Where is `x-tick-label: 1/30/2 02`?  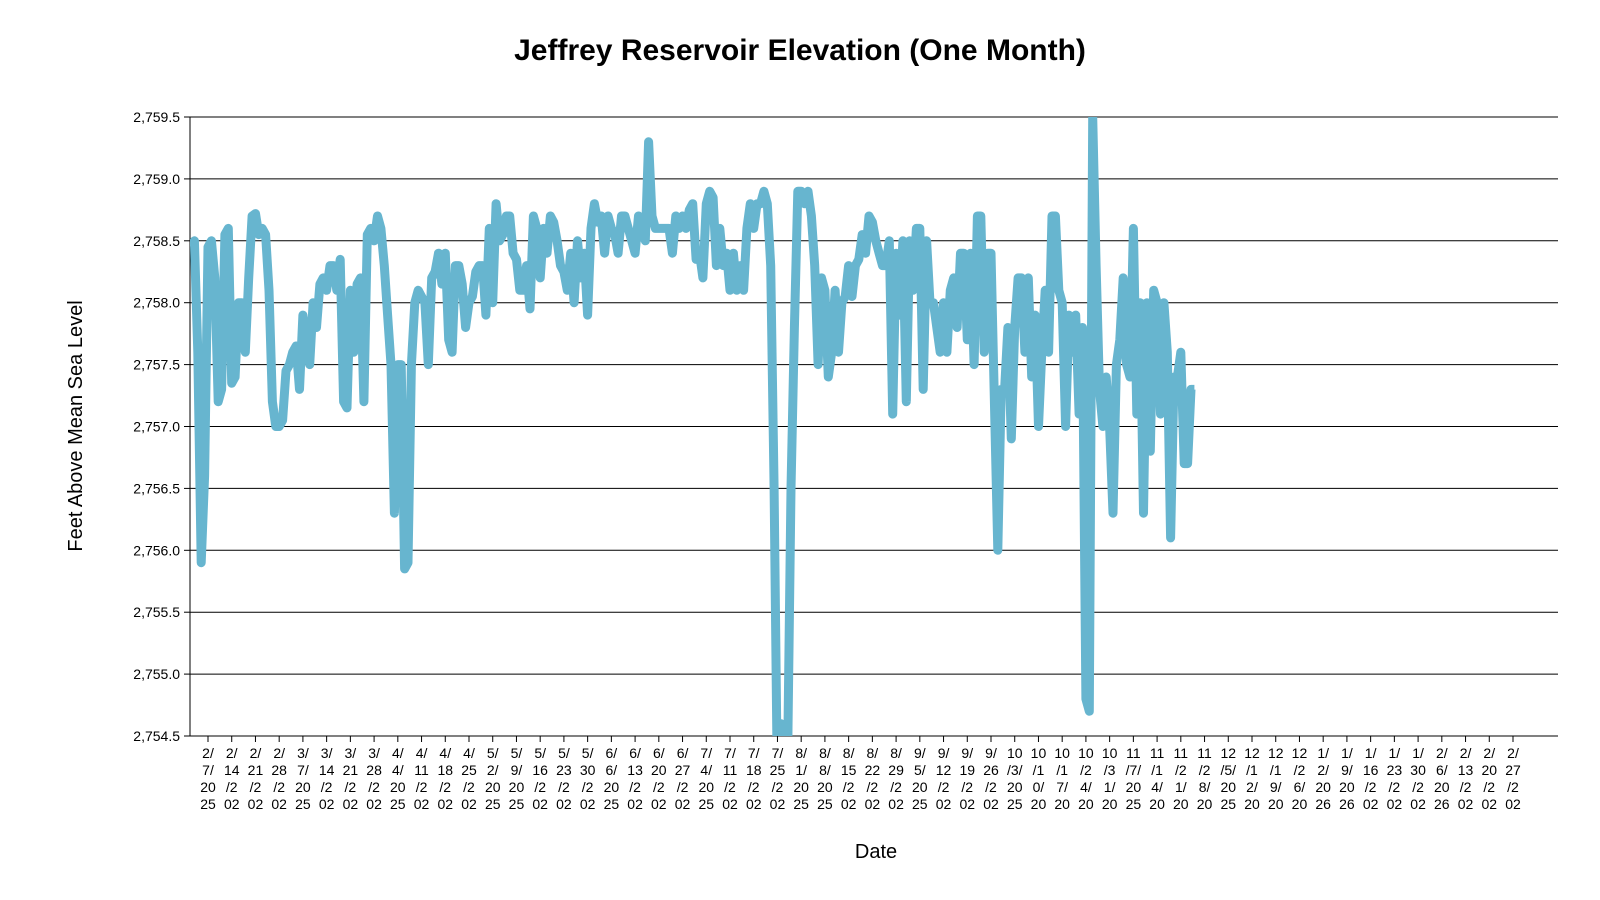 x-tick-label: 1/30/2 02 is located at coordinates (1418, 778).